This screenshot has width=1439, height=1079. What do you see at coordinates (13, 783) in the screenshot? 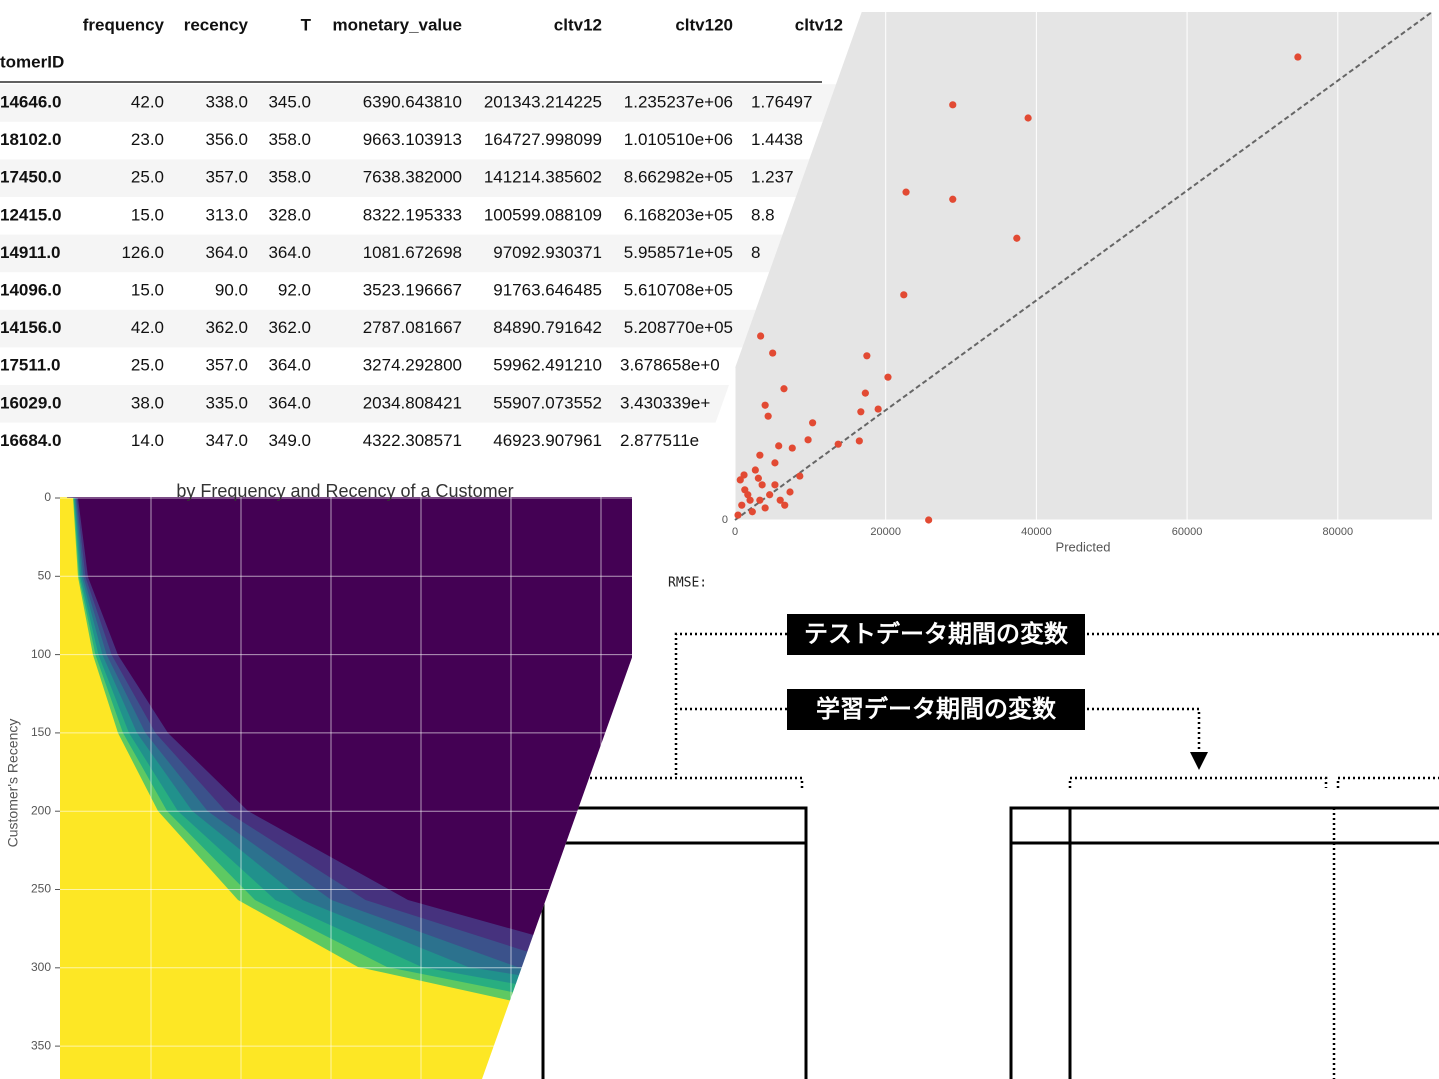
I see `y-axis-label: Customer's Recency` at bounding box center [13, 783].